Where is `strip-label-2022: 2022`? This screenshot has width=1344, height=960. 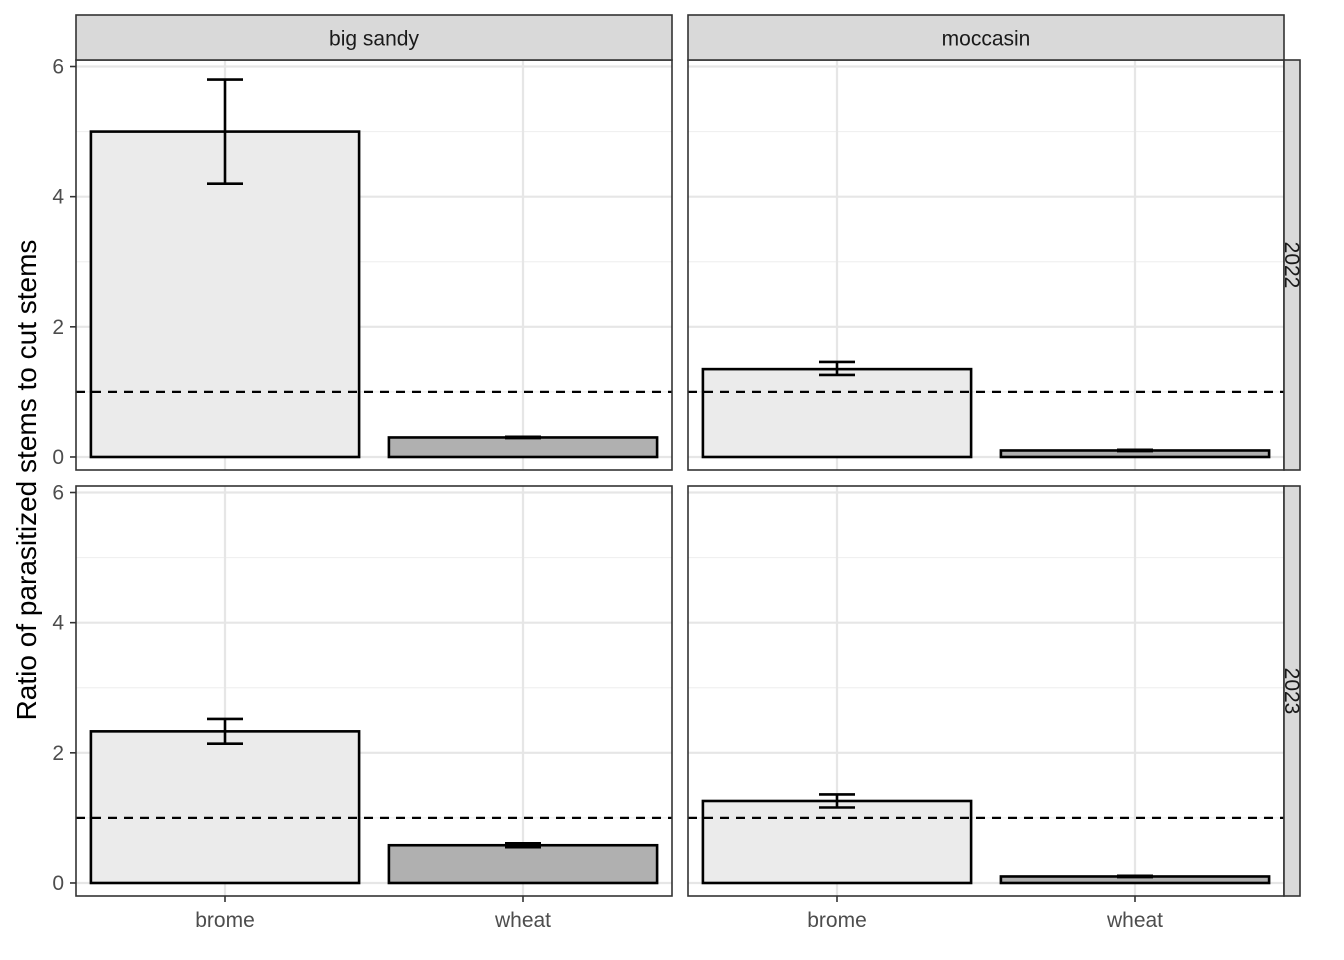 strip-label-2022: 2022 is located at coordinates (1291, 265).